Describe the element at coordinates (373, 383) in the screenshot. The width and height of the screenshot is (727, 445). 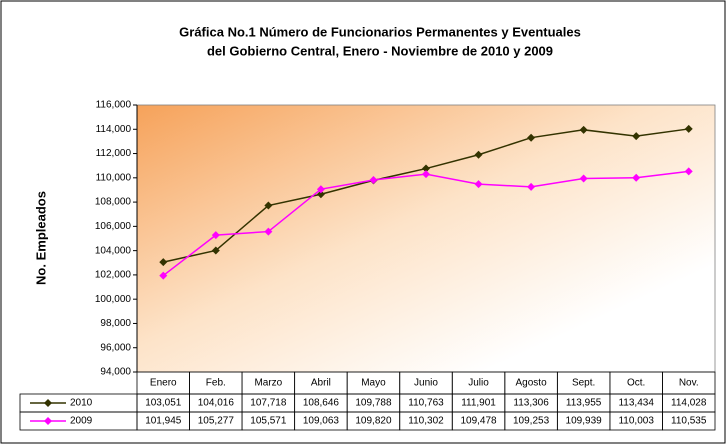
I see `x-tick-label: Mayo` at that location.